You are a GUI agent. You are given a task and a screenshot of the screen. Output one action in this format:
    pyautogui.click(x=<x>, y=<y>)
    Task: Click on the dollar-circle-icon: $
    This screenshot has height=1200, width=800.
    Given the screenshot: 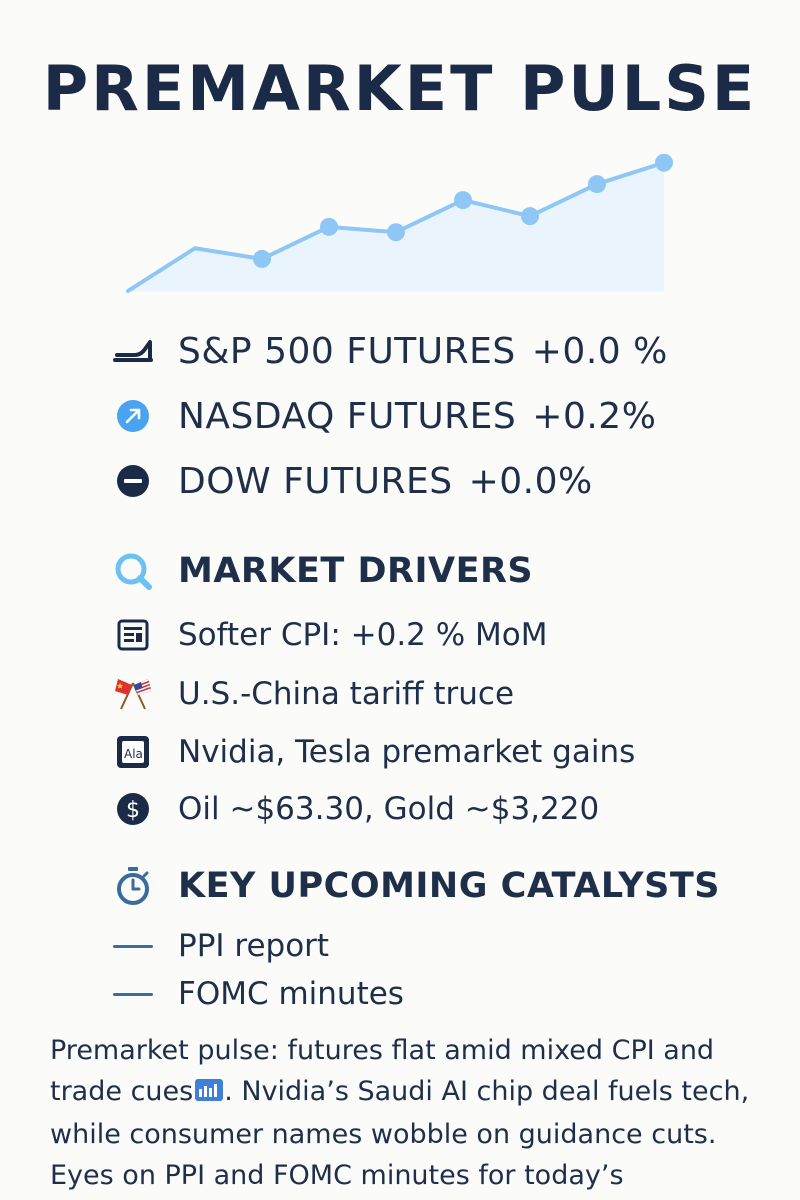 What is the action you would take?
    pyautogui.click(x=133, y=809)
    